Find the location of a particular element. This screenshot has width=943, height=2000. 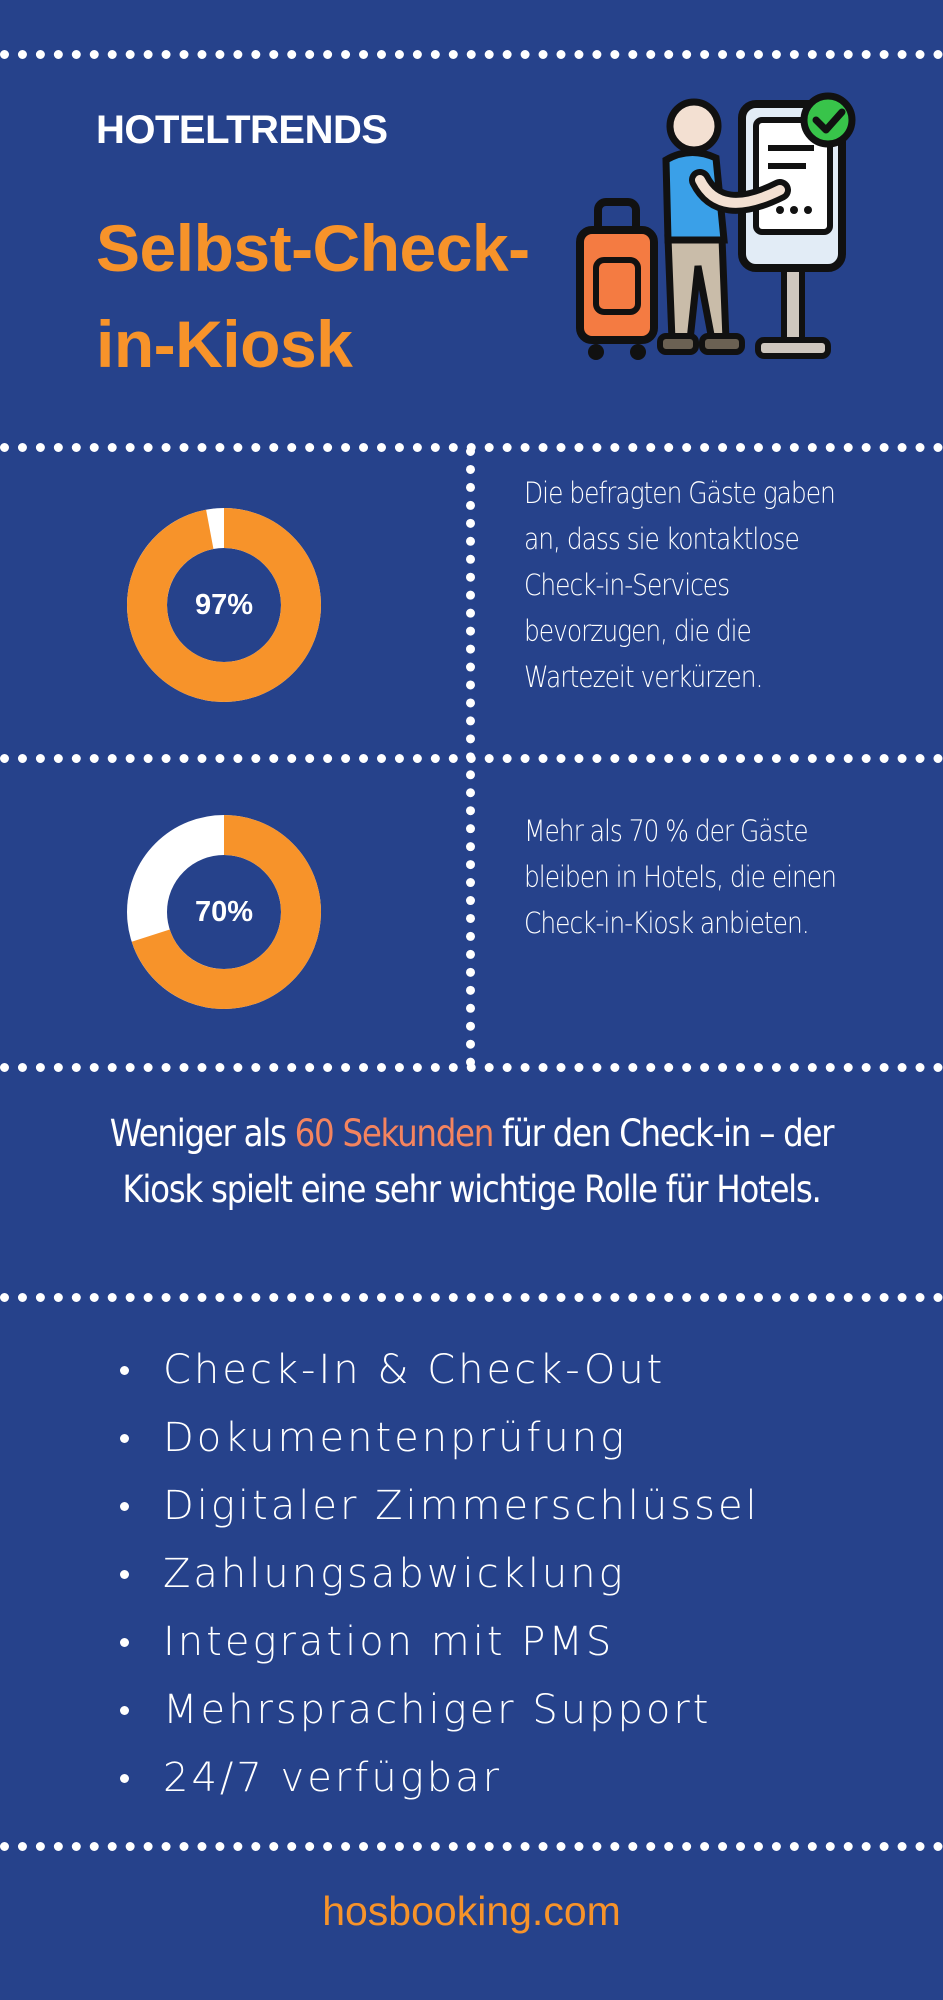

donut-percent-label: 97% is located at coordinates (224, 604).